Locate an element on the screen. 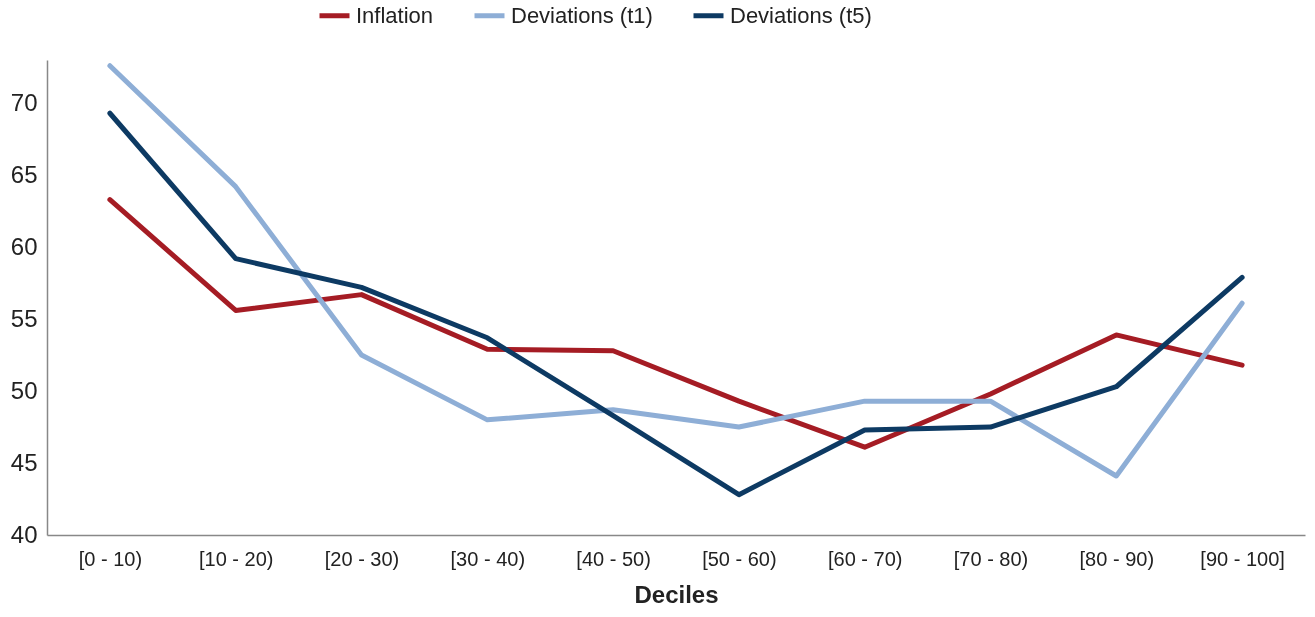 The width and height of the screenshot is (1315, 617). x-tick-label: [60 - 70) is located at coordinates (865, 558).